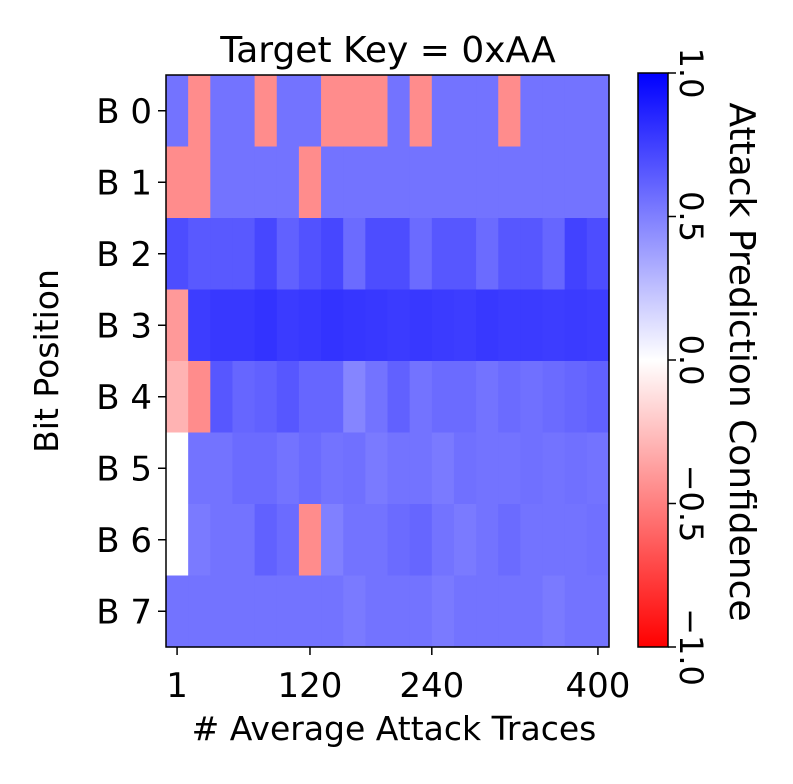 The image size is (793, 784). I want to click on y-axis-ticks: B 0 B 1 B 2 B 3 B 4 B 5 B 6 B 7, so click(131, 362).